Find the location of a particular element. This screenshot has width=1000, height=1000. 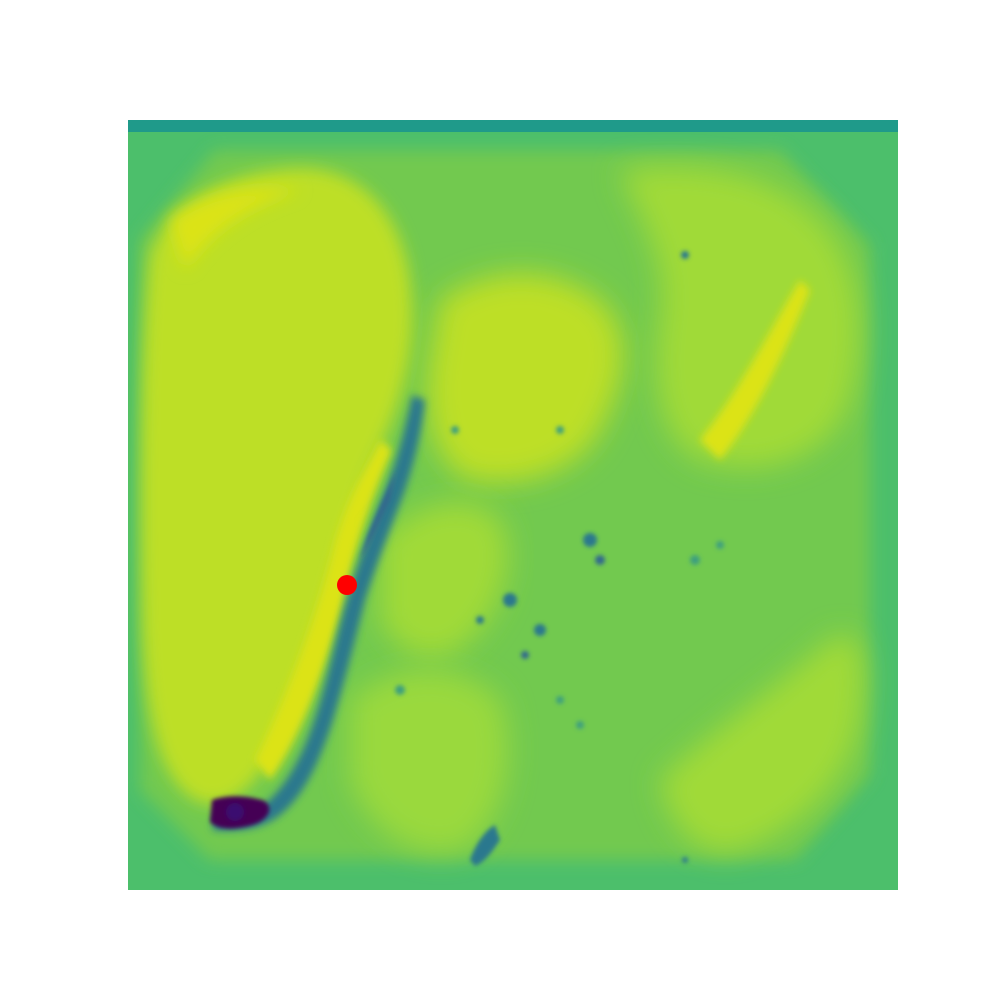

heatmap-bottom-left-fill is located at coordinates (429, 761).